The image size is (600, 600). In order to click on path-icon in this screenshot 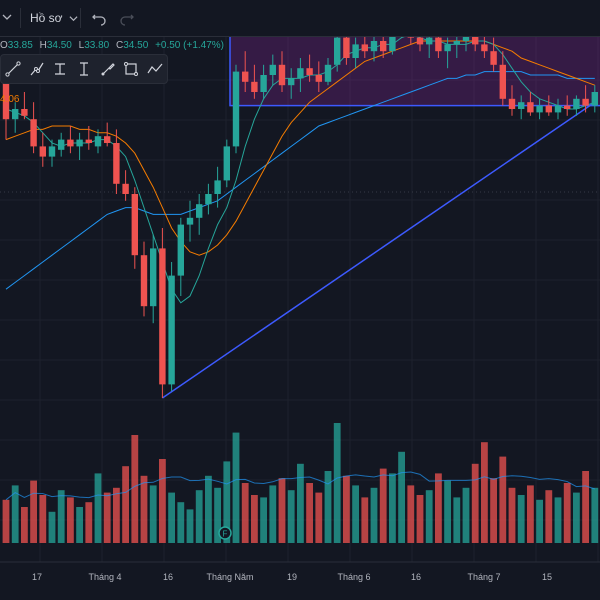, I will do `click(37, 69)`.